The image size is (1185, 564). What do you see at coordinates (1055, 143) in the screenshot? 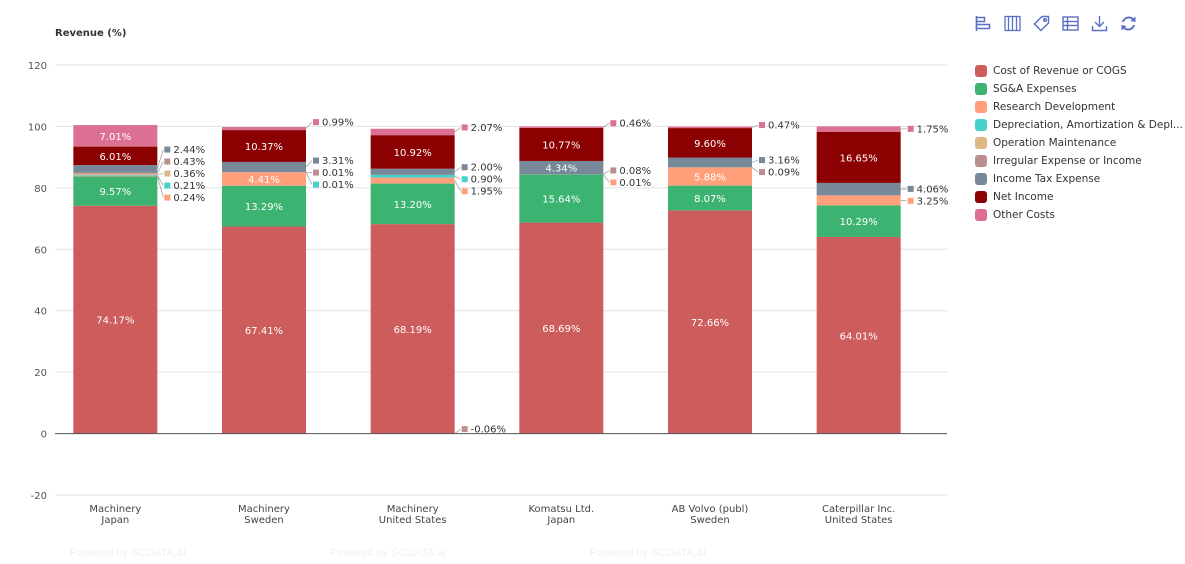
I see `legend-label: Operation Maintenance` at bounding box center [1055, 143].